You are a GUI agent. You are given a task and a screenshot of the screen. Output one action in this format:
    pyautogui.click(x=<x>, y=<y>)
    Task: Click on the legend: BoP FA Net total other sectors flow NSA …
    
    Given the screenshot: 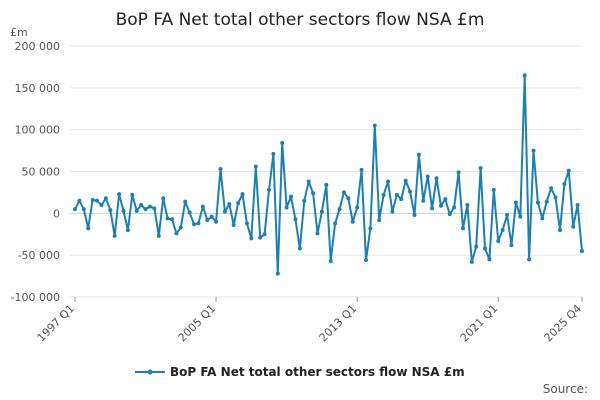 What is the action you would take?
    pyautogui.click(x=300, y=372)
    